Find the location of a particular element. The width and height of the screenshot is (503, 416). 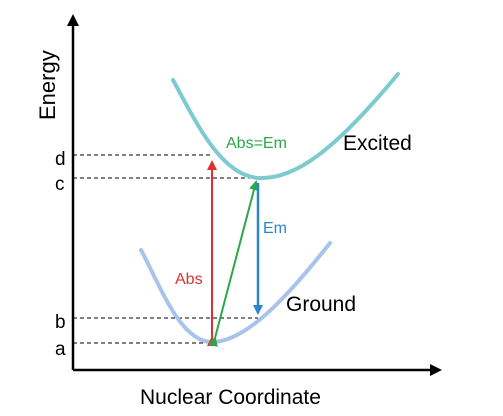

level-b-label: b is located at coordinates (60, 322).